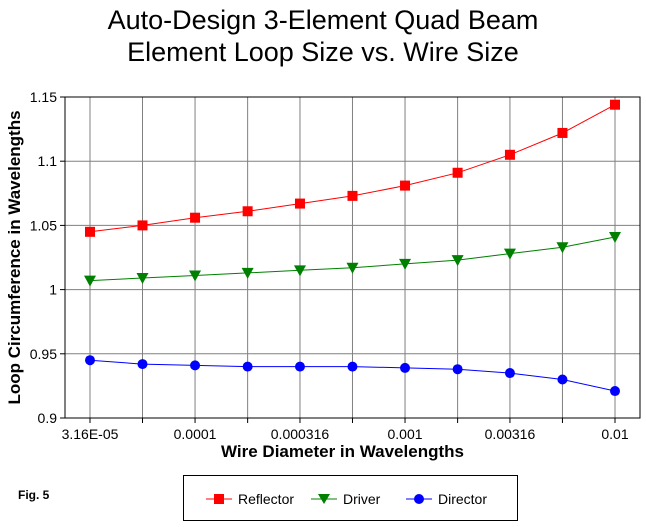  Describe the element at coordinates (34, 495) in the screenshot. I see `figure-label: Fig. 5` at that location.